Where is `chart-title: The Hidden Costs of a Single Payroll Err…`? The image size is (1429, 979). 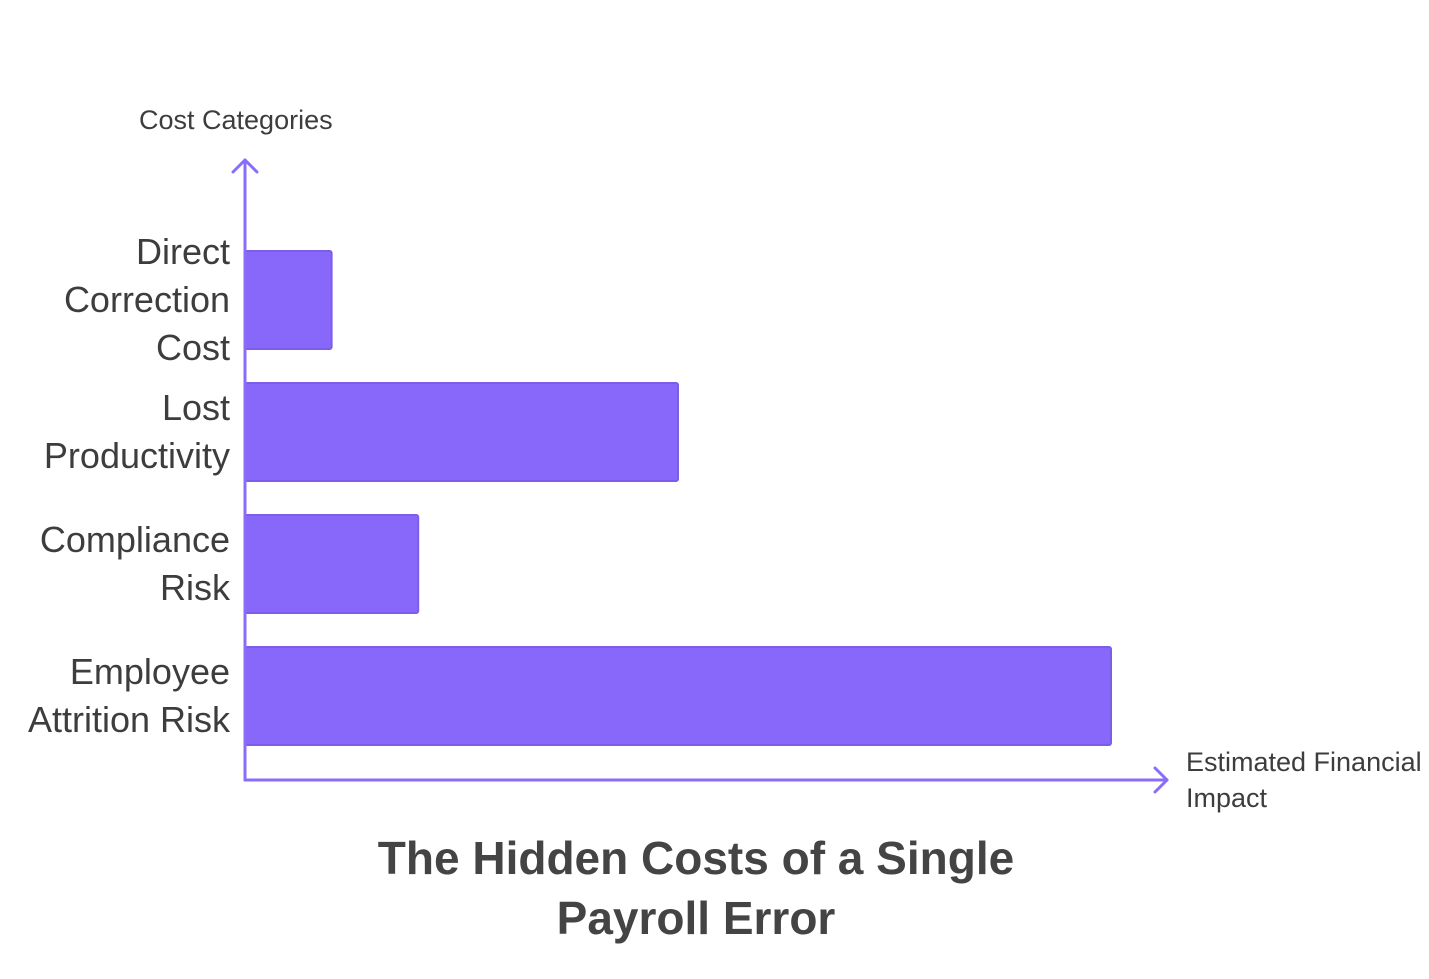 chart-title: The Hidden Costs of a Single Payroll Err… is located at coordinates (696, 888).